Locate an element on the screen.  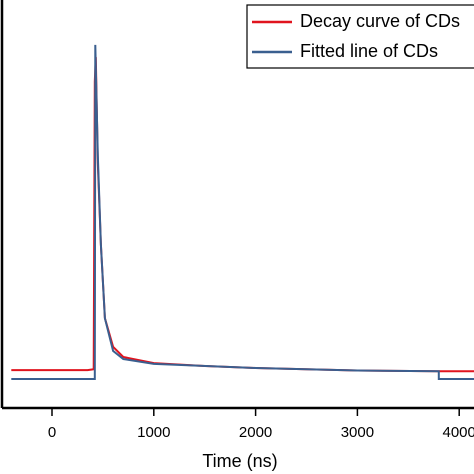
legend-label: Decay curve of CDs is located at coordinates (380, 21).